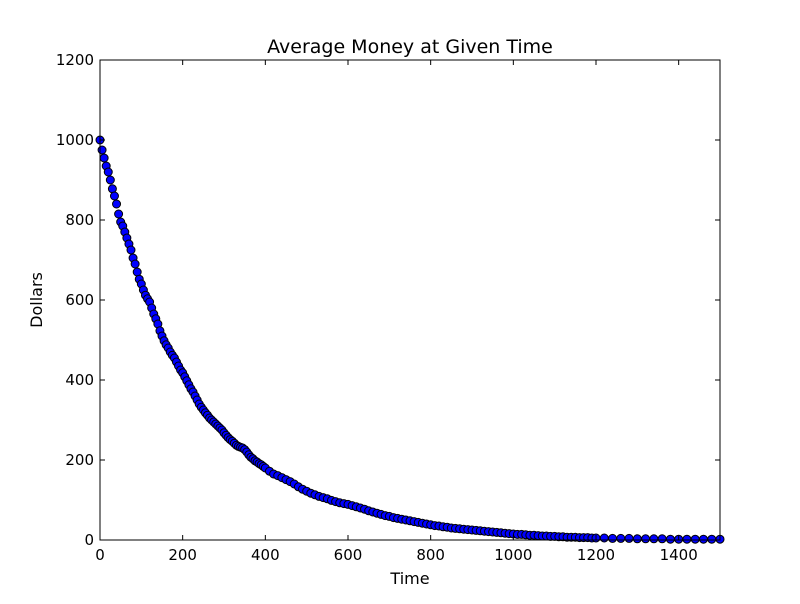 The height and width of the screenshot is (604, 800). What do you see at coordinates (348, 555) in the screenshot?
I see `x-tick-label: 600` at bounding box center [348, 555].